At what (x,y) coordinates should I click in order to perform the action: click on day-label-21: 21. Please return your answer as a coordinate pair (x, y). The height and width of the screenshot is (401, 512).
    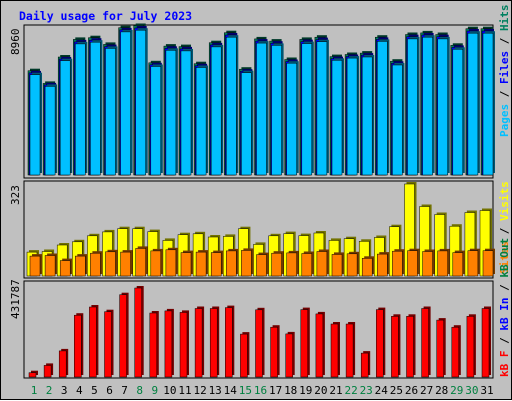
    Looking at the image, I should click on (336, 390).